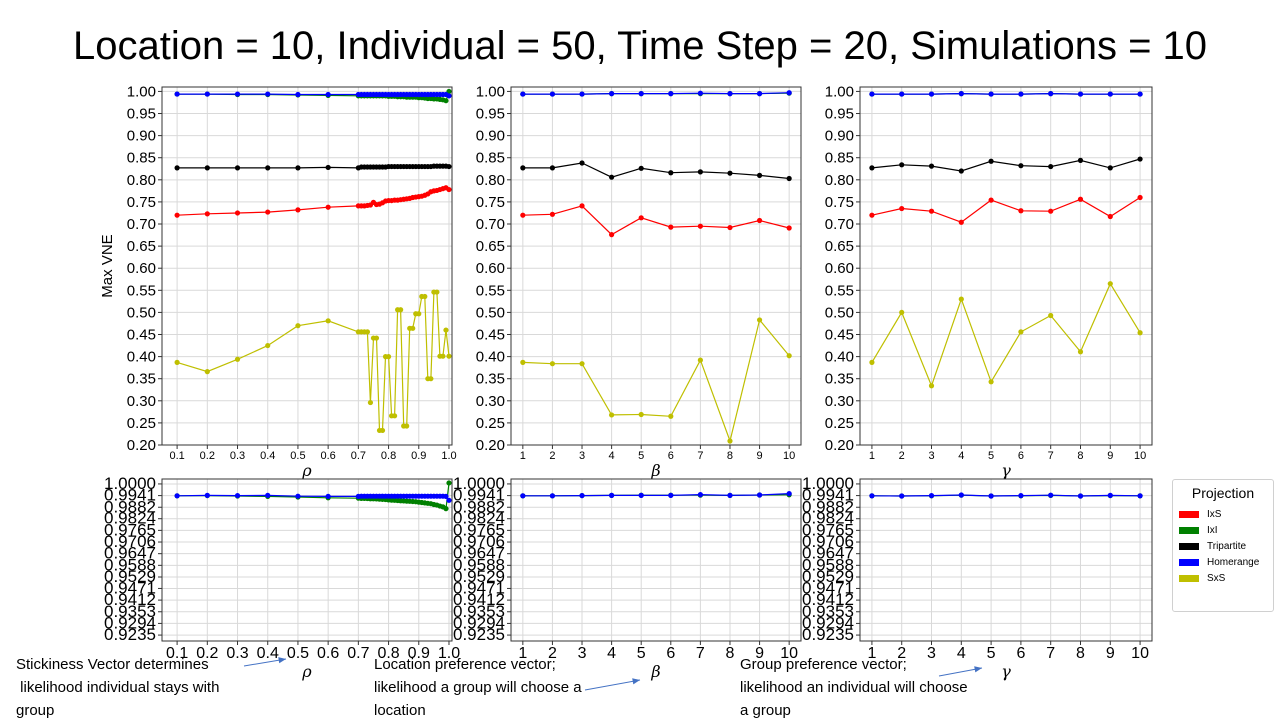  Describe the element at coordinates (931, 456) in the screenshot. I see `x-tick-label: 3` at that location.